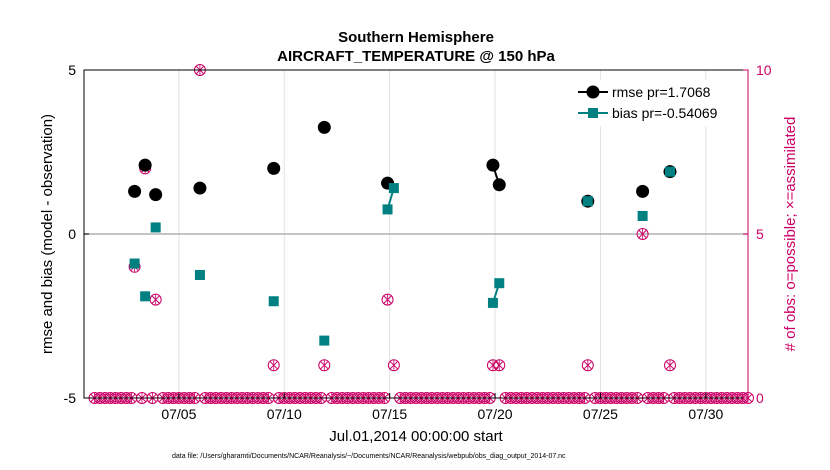  I want to click on legend-bias-label: bias pr=-0.54069, so click(665, 113).